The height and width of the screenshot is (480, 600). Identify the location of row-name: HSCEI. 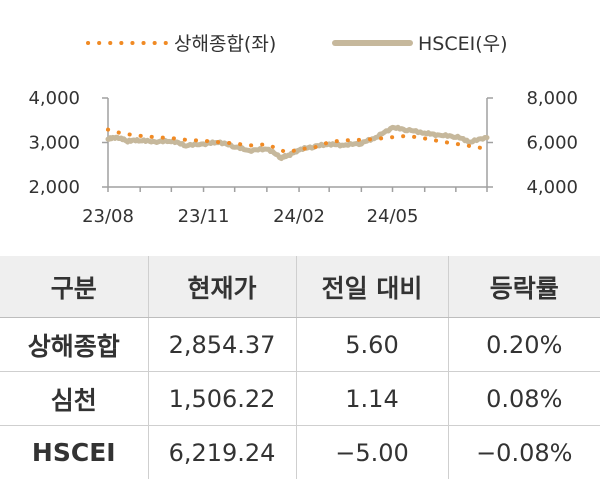
(74, 452).